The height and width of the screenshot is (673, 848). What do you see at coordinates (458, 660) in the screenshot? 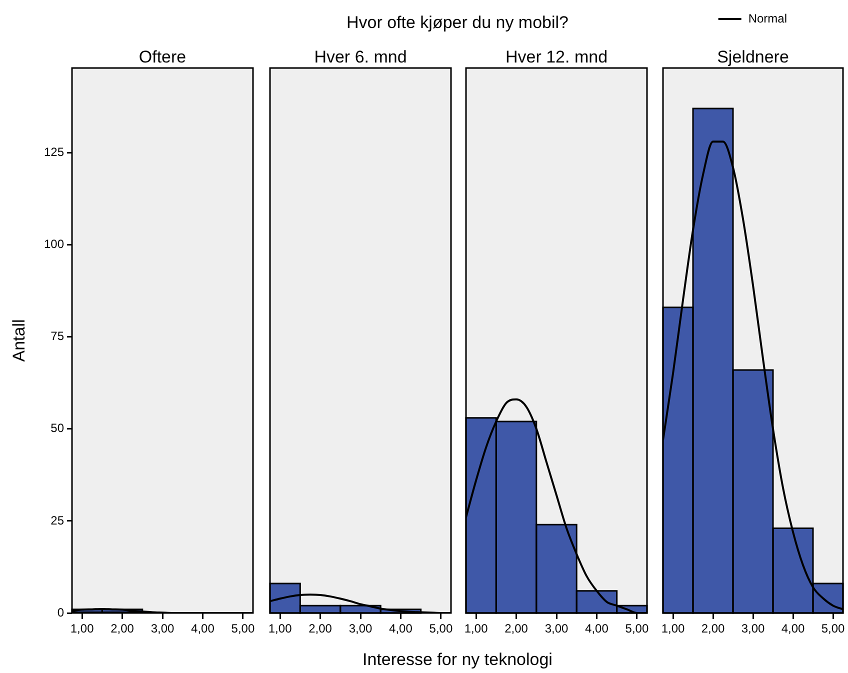
I see `text: Interesse for ny teknologi` at bounding box center [458, 660].